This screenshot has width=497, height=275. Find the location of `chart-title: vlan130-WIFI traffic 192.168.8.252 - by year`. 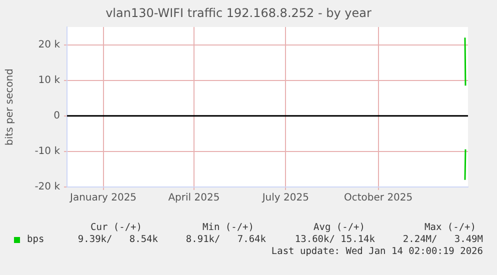

chart-title: vlan130-WIFI traffic 192.168.8.252 - by year is located at coordinates (238, 13).